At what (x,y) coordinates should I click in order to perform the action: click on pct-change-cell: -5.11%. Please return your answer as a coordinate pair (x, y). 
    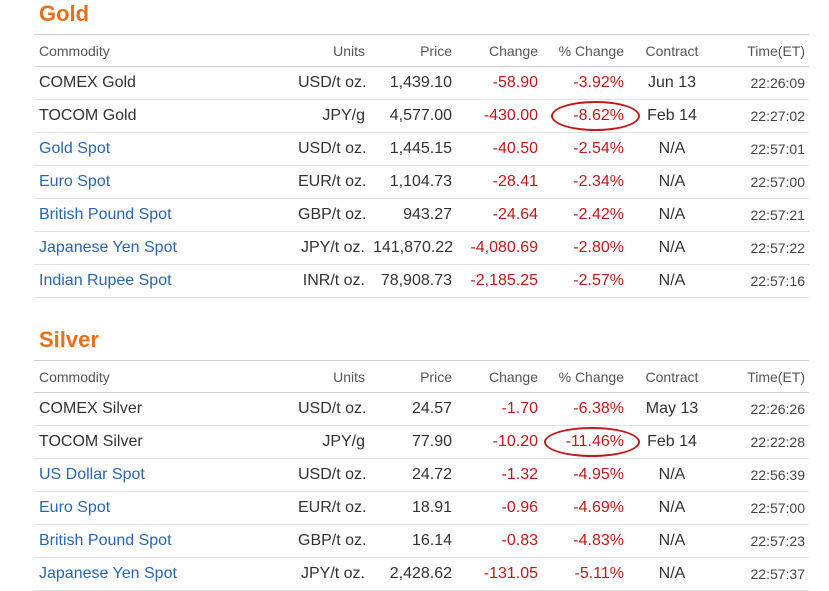
    Looking at the image, I should click on (585, 574).